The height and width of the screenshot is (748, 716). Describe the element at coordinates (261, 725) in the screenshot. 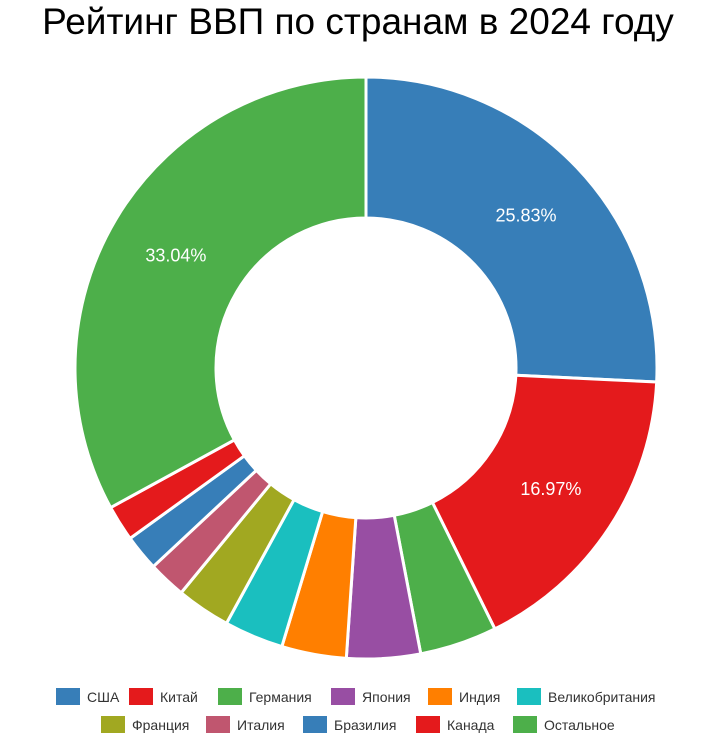

I see `legend-label: Италия` at that location.